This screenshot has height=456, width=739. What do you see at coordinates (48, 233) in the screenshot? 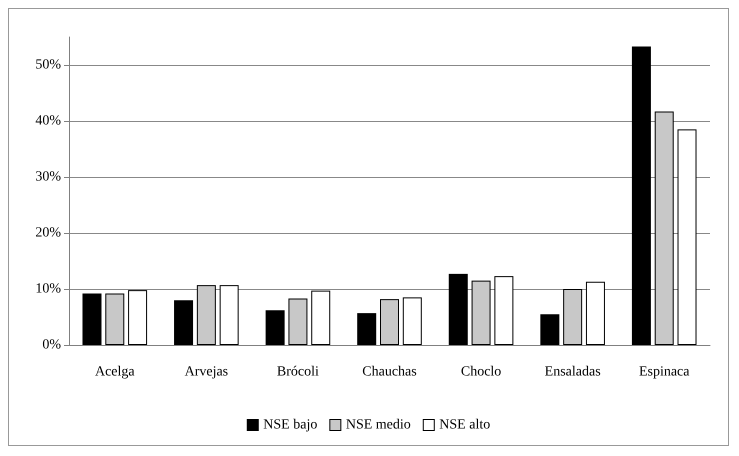
I see `y-tick-label: 20%` at bounding box center [48, 233].